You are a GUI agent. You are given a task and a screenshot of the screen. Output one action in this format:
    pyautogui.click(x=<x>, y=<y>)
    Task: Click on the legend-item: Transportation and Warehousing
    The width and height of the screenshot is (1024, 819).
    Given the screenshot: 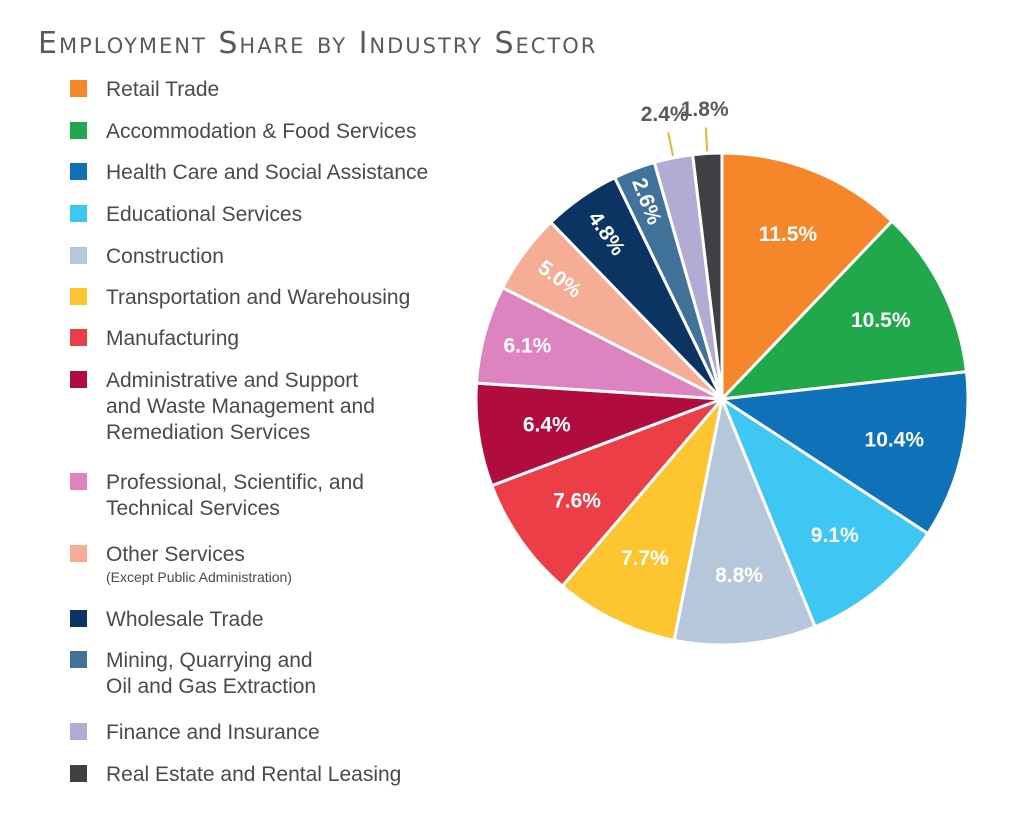 What is the action you would take?
    pyautogui.click(x=240, y=298)
    